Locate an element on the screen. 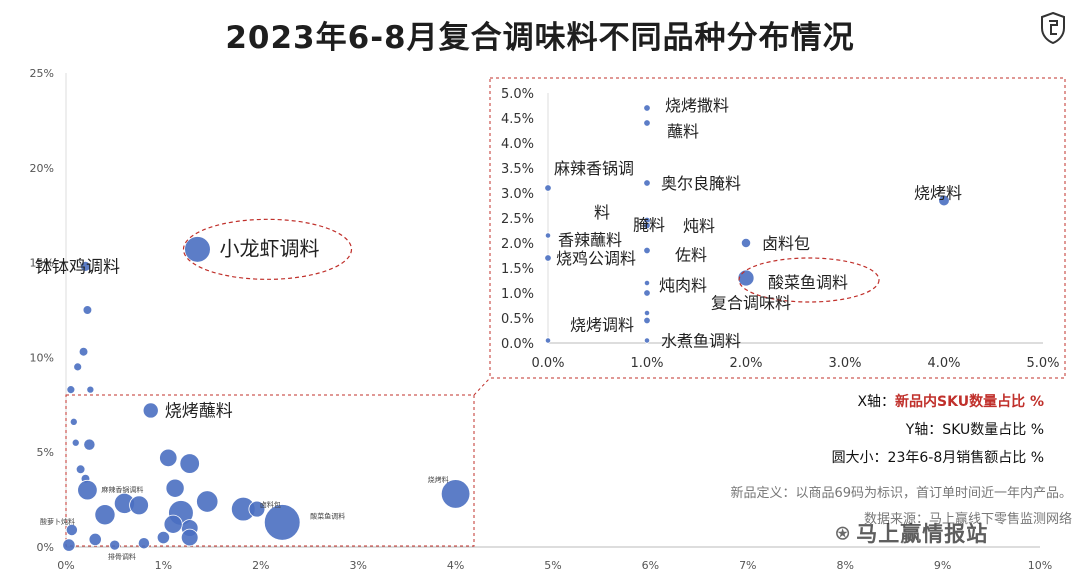  watermark: ⍟ 马上赢情报站 is located at coordinates (912, 533).